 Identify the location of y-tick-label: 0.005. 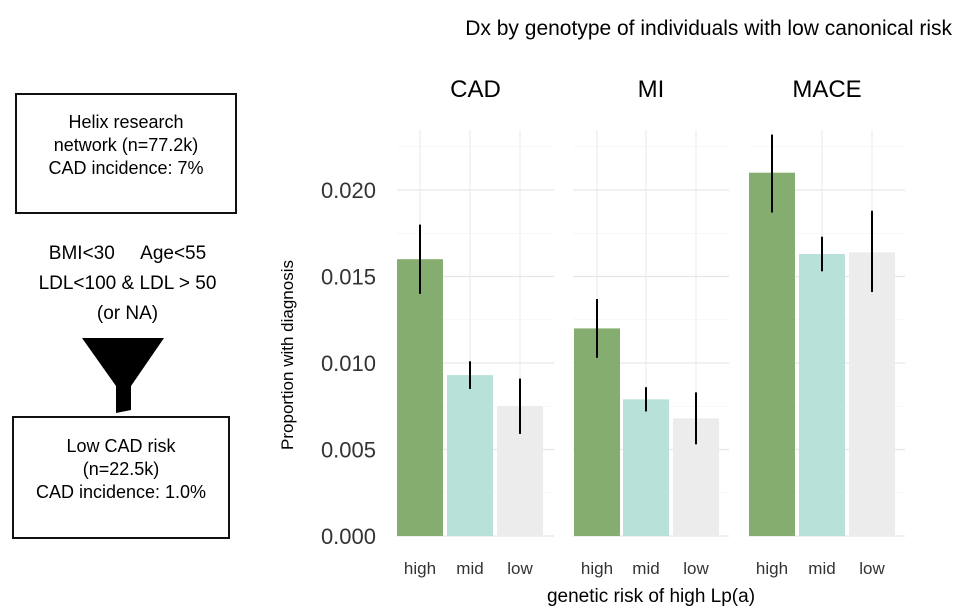
(348, 450).